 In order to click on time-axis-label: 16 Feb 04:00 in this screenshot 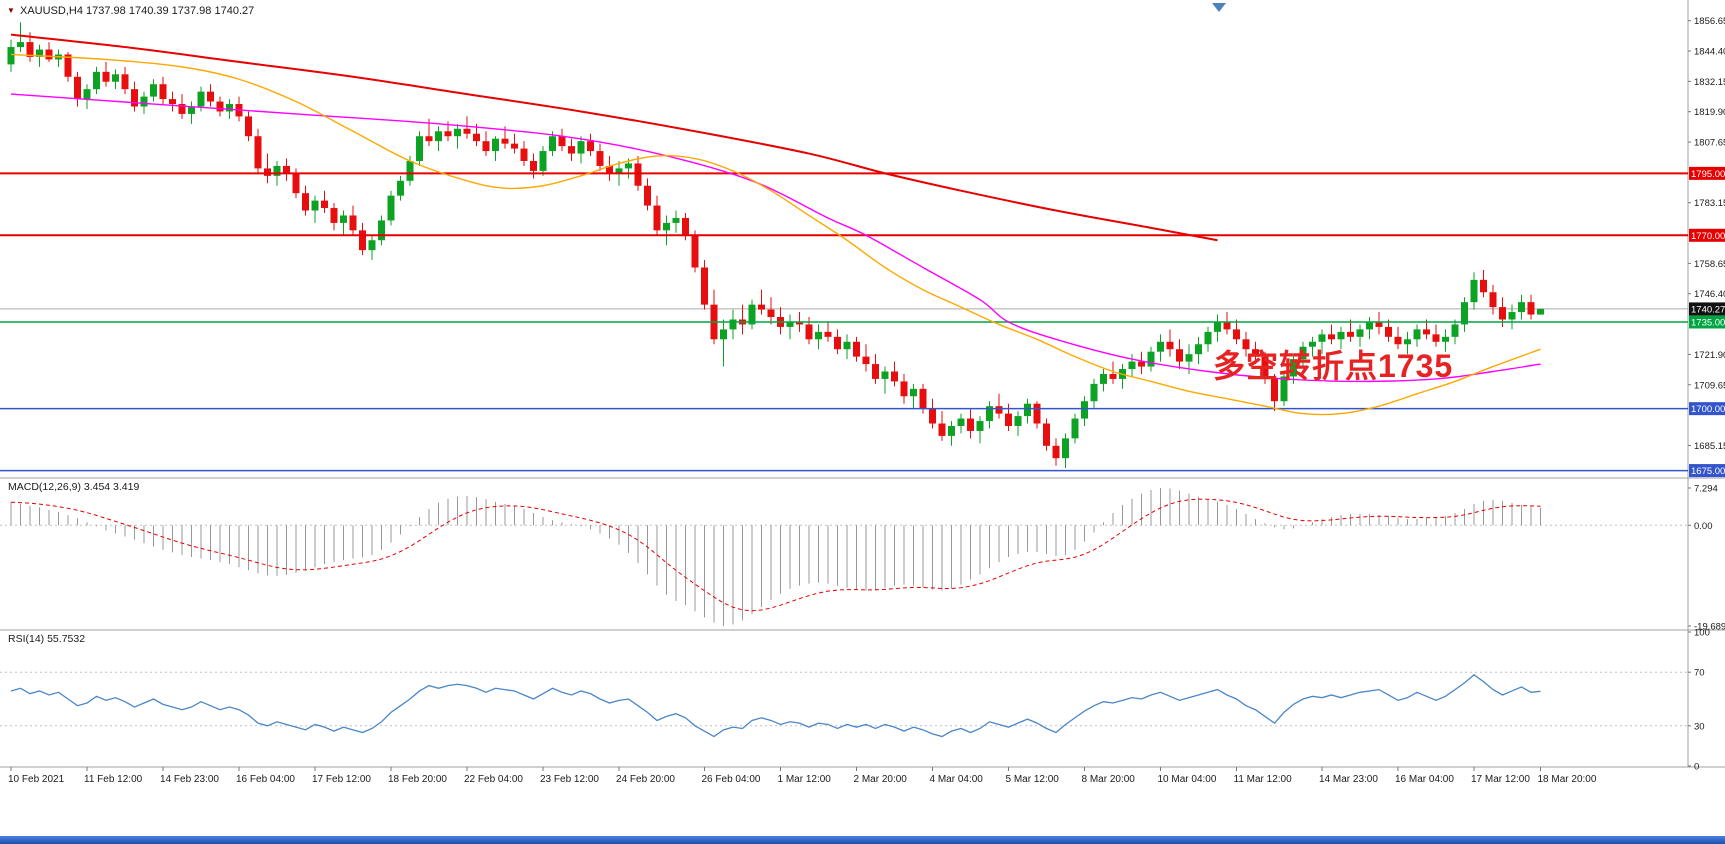, I will do `click(265, 779)`.